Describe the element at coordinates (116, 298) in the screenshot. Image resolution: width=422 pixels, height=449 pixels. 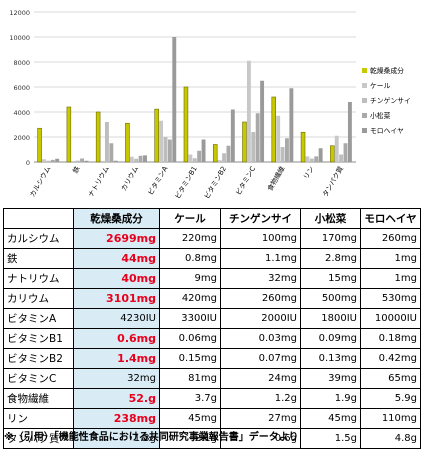
I see `table-cell: 3101mg` at that location.